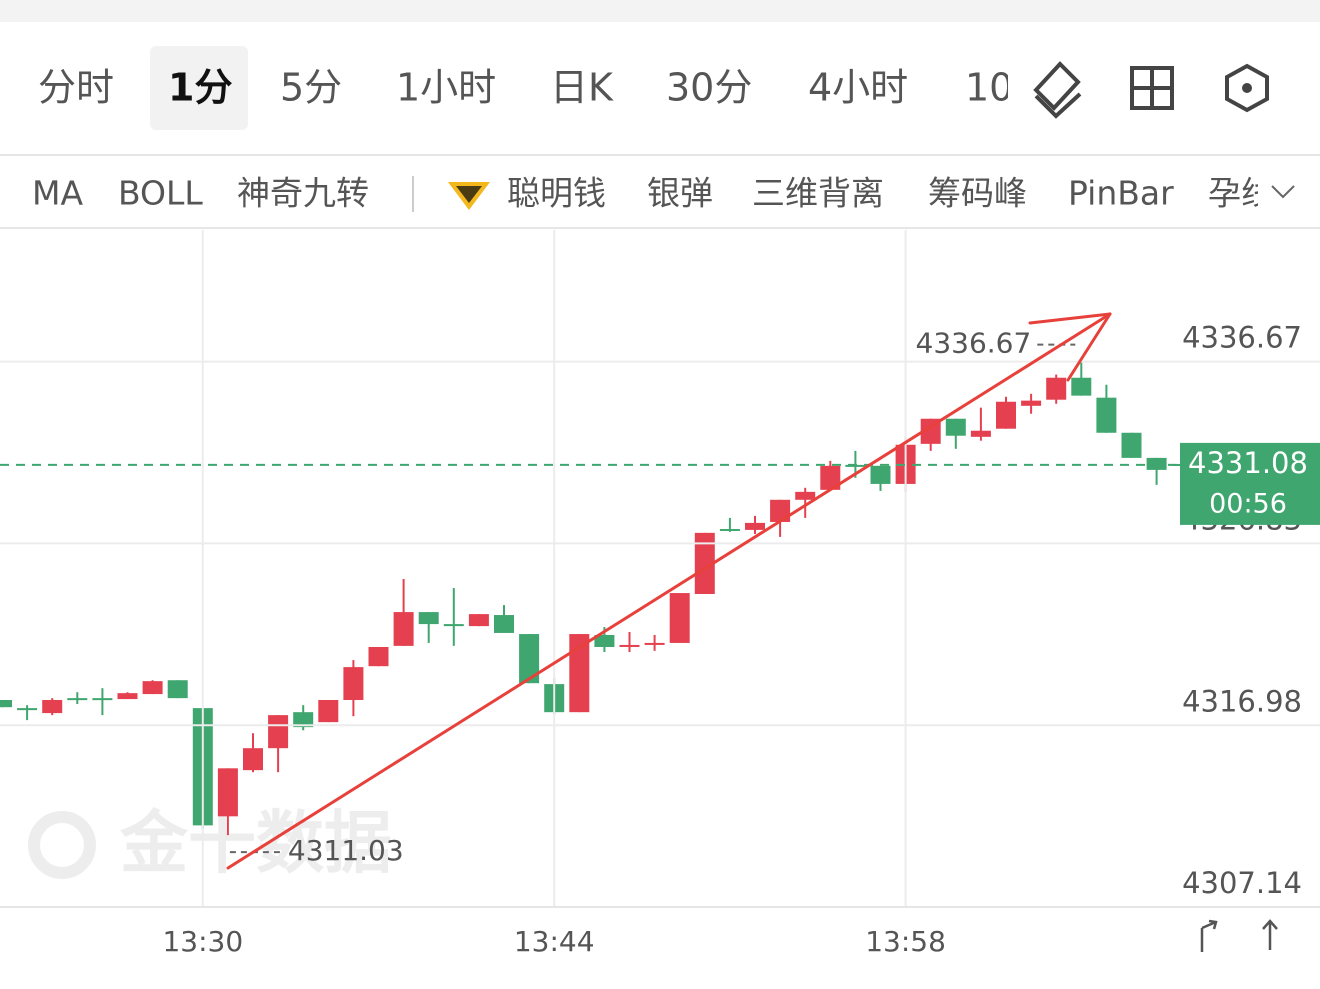  Describe the element at coordinates (469, 196) in the screenshot. I see `smart-money-icon` at that location.